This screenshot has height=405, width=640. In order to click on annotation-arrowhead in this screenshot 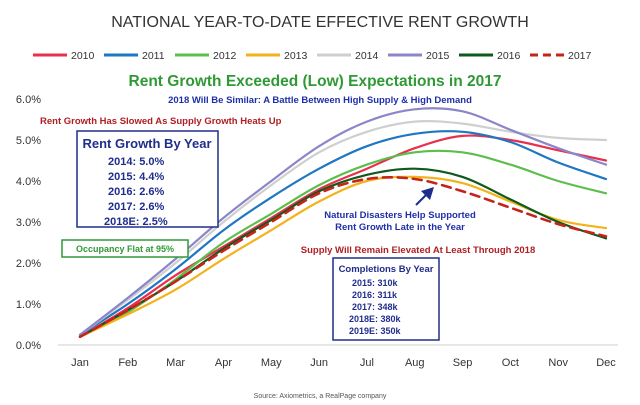, I will do `click(427, 193)`.